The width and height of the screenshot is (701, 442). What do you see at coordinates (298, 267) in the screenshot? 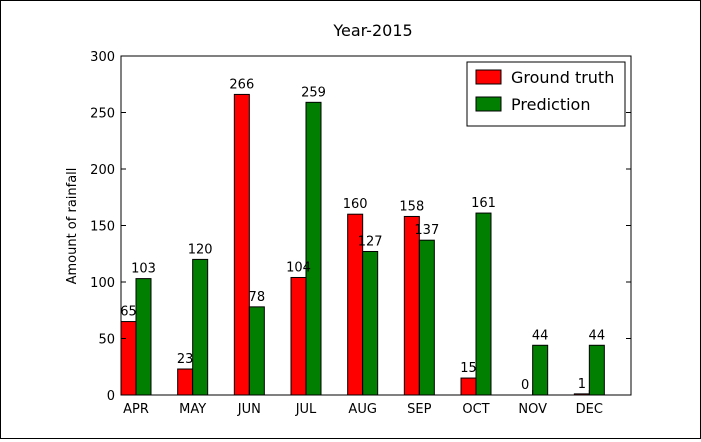
I see `bar-value-label: 104` at bounding box center [298, 267].